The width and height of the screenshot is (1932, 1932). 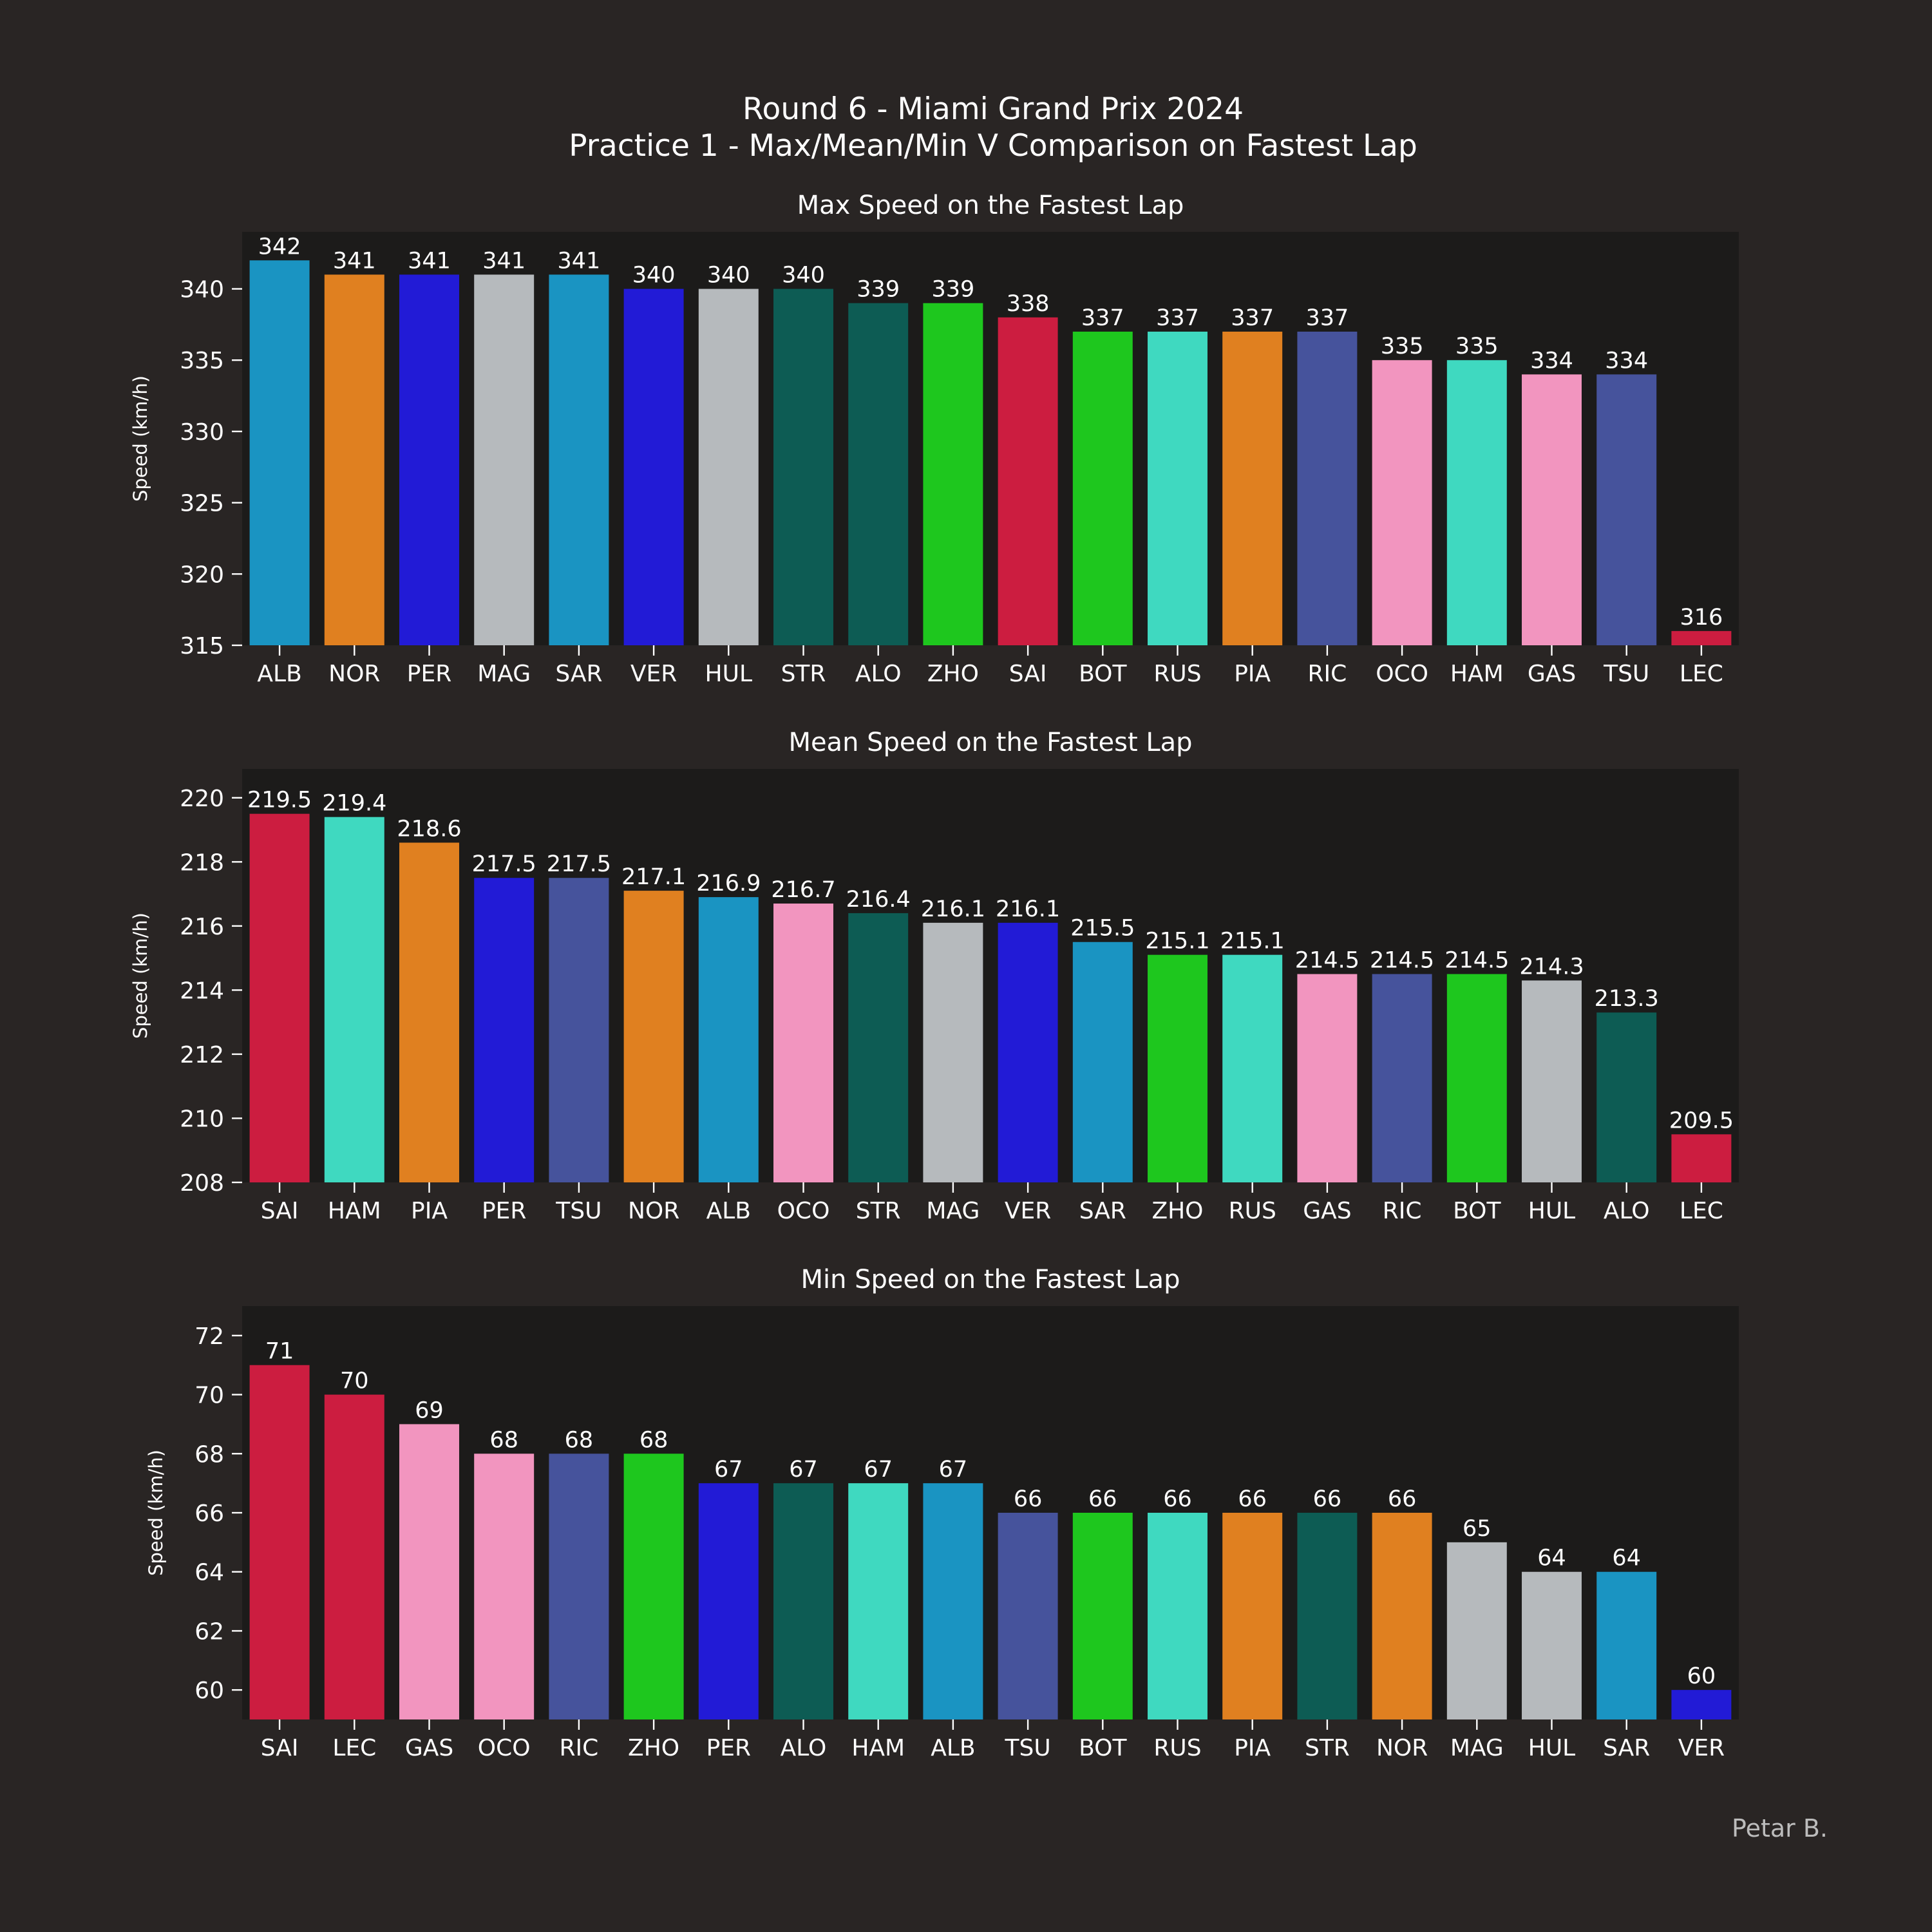 I want to click on bar-value-label: 341, so click(x=578, y=261).